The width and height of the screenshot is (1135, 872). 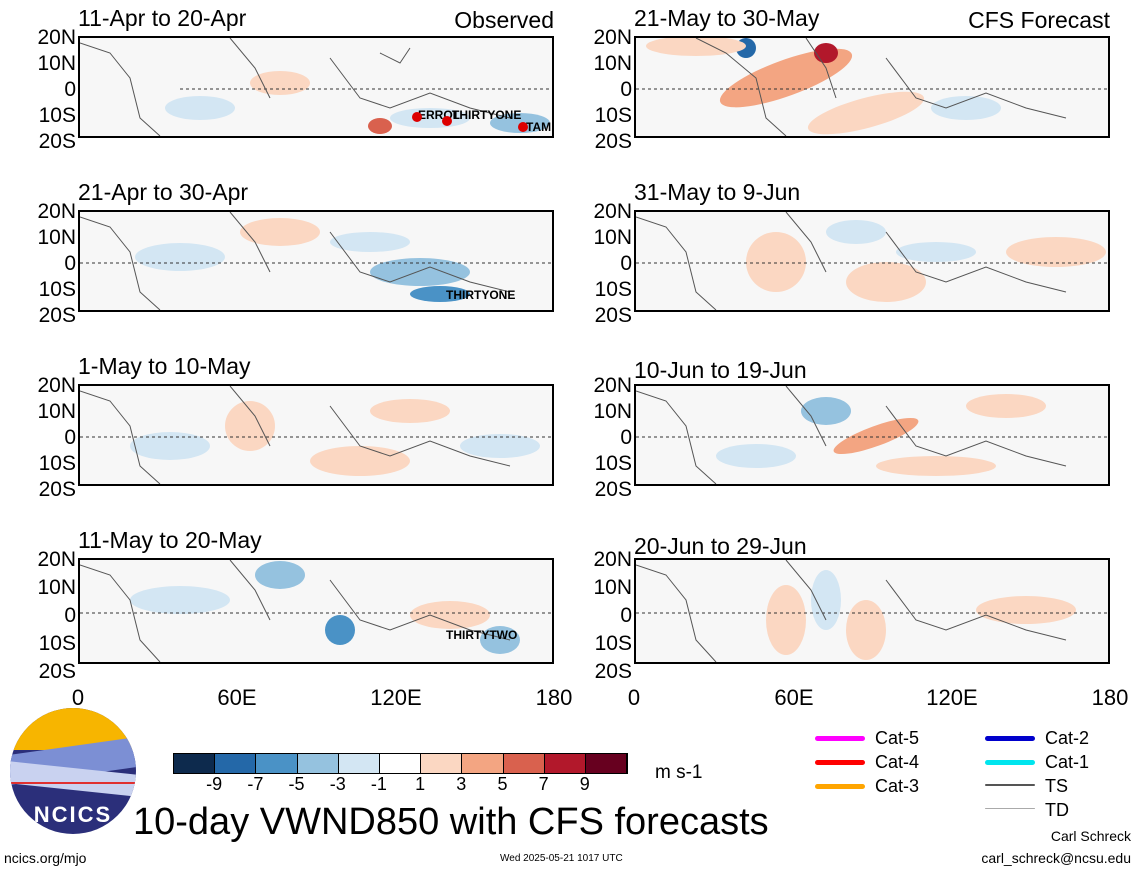 What do you see at coordinates (634, 697) in the screenshot?
I see `lon-label-right-0: 0` at bounding box center [634, 697].